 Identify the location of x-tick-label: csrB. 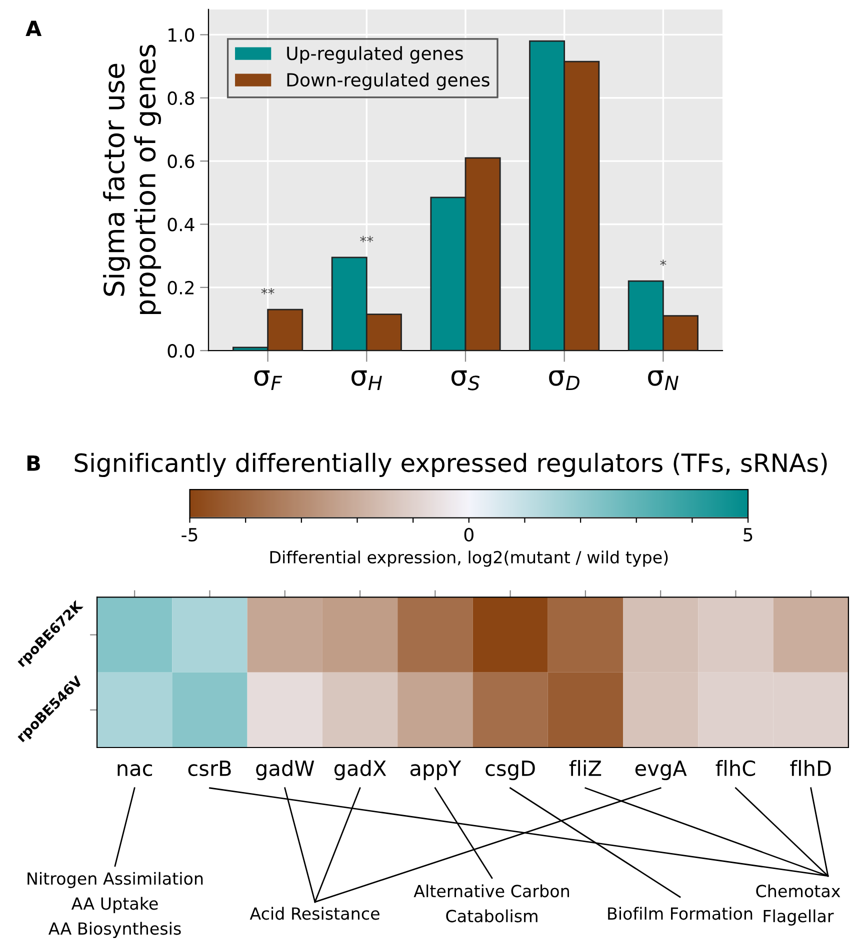
(209, 768).